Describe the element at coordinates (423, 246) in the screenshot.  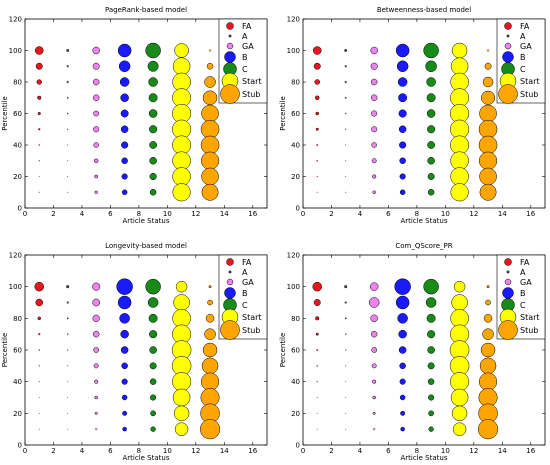
I see `chart-title: Com_QScore_PR` at that location.